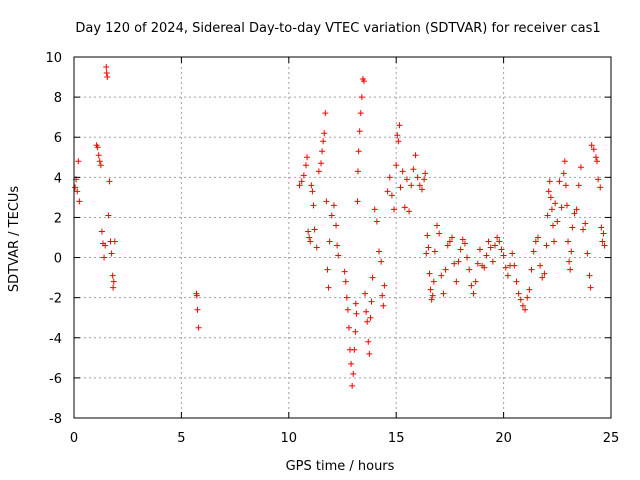  Describe the element at coordinates (340, 466) in the screenshot. I see `x-axis-label: GPS time / hours` at that location.